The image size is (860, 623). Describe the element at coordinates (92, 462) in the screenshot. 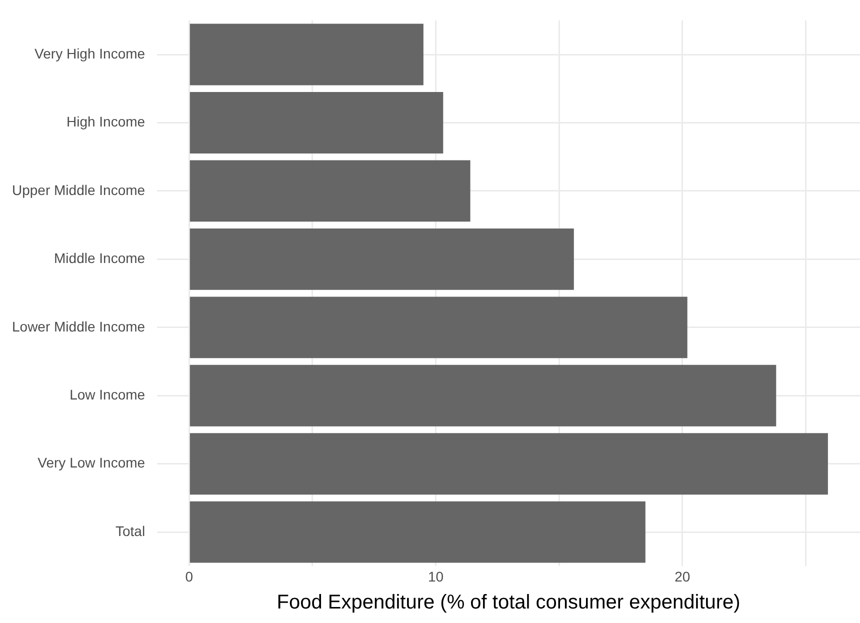

I see `y-tick-label: Very Low Income` at that location.